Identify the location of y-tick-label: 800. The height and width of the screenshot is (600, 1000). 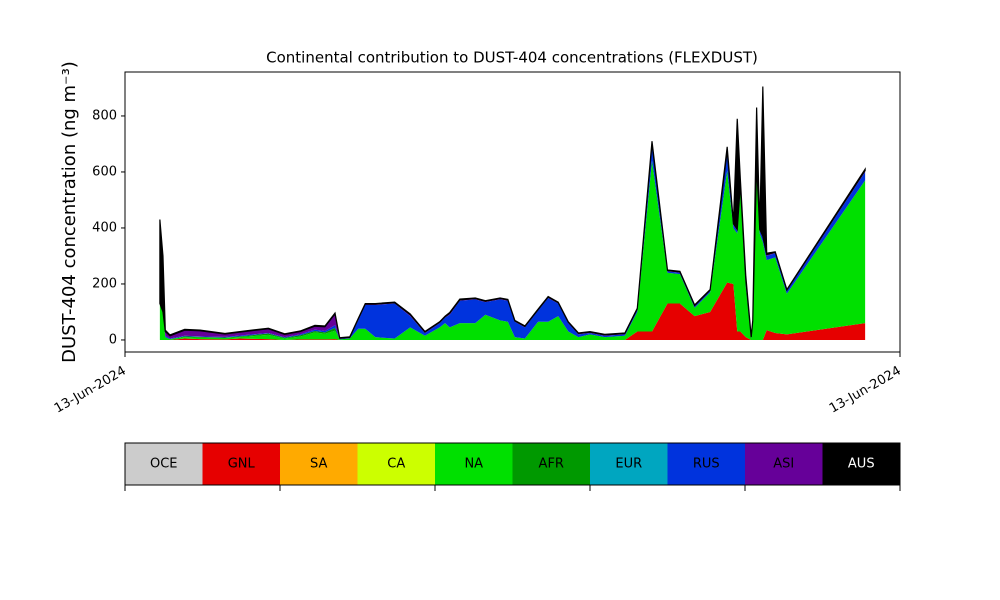
(104, 115).